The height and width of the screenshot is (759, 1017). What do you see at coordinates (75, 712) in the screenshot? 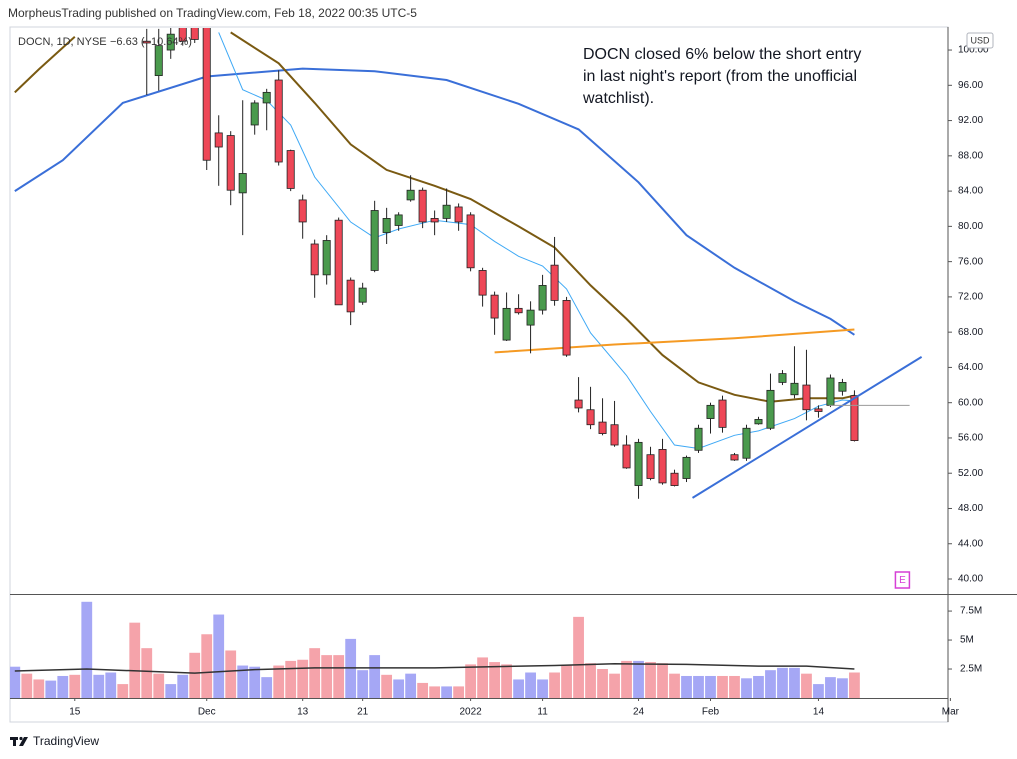
I see `x-tick-label: 15` at bounding box center [75, 712].